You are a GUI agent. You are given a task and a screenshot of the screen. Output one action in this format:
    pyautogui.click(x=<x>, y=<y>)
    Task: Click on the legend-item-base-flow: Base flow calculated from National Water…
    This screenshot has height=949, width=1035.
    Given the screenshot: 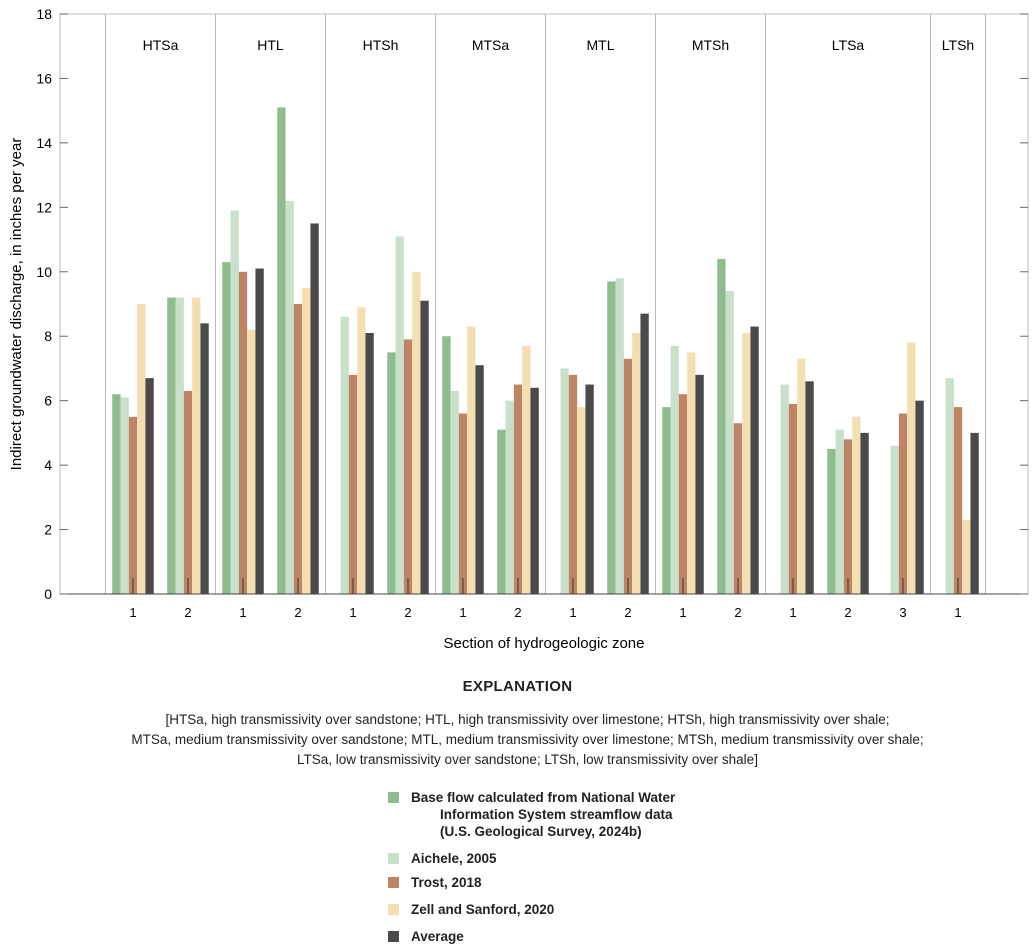 What is the action you would take?
    pyautogui.click(x=531, y=814)
    